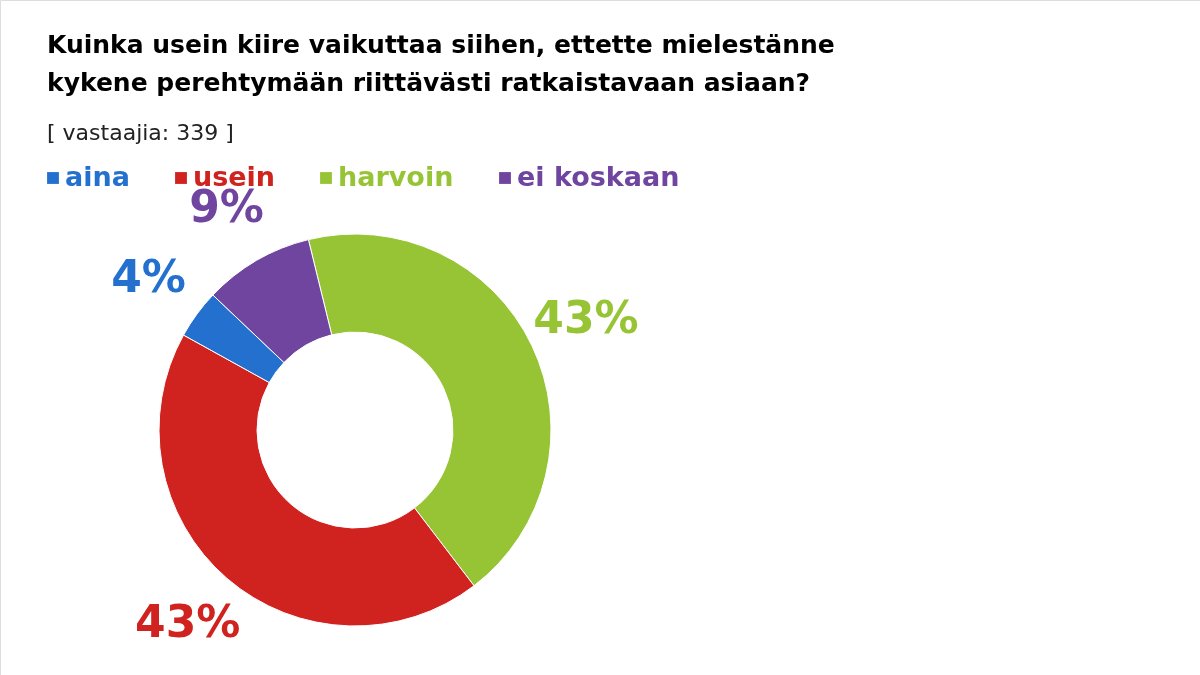 The image size is (1200, 675). What do you see at coordinates (140, 132) in the screenshot?
I see `chart-subtitle: [ vastaajia: 339 ]` at bounding box center [140, 132].